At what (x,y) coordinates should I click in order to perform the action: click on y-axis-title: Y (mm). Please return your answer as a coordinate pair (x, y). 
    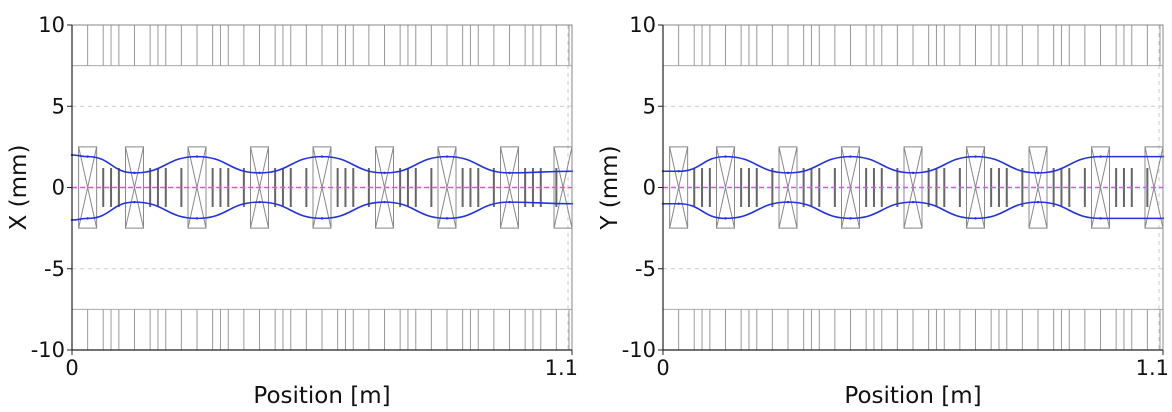
    Looking at the image, I should click on (610, 187).